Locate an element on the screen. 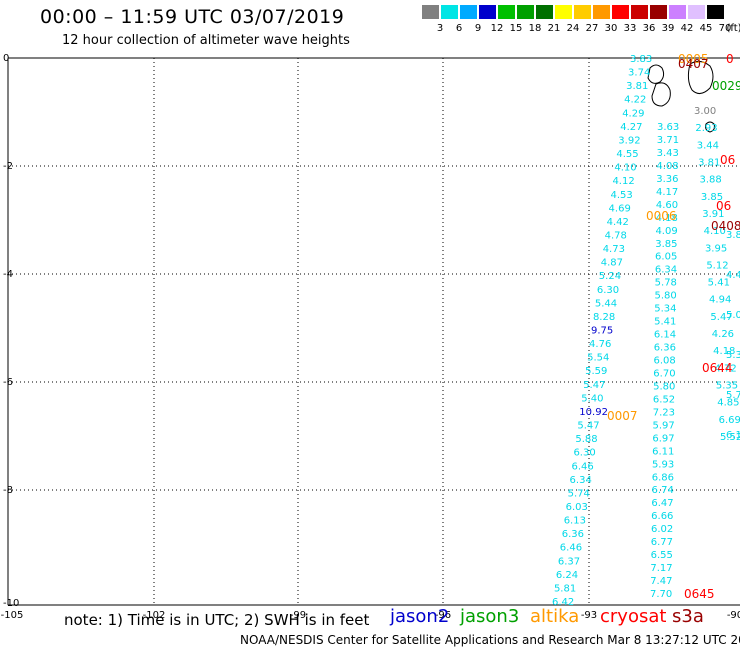  swh-value: 3.91 is located at coordinates (713, 214).